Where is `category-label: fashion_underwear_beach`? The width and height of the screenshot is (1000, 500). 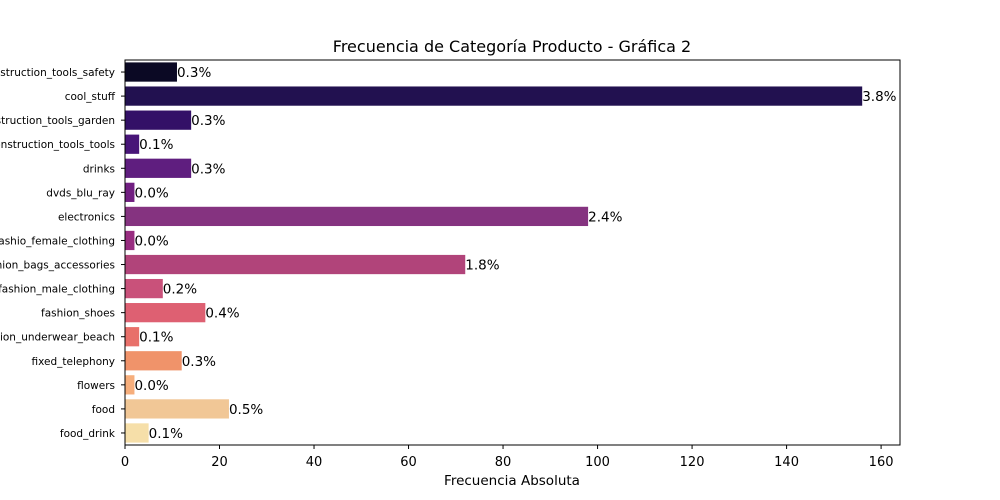
category-label: fashion_underwear_beach is located at coordinates (57, 338).